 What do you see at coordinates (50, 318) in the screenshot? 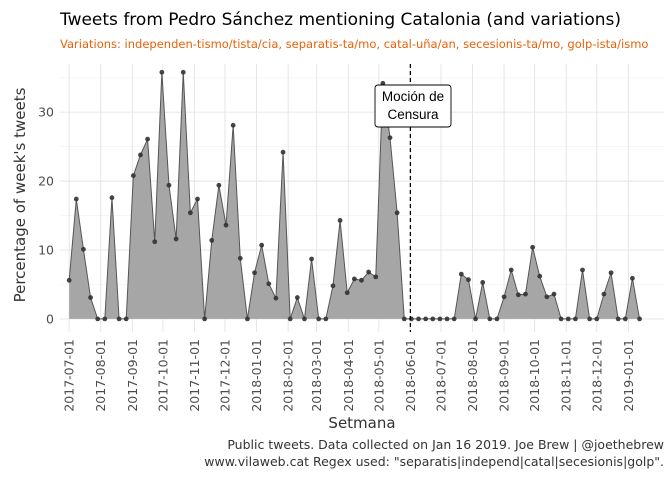
I see `y-tick-label: 0` at bounding box center [50, 318].